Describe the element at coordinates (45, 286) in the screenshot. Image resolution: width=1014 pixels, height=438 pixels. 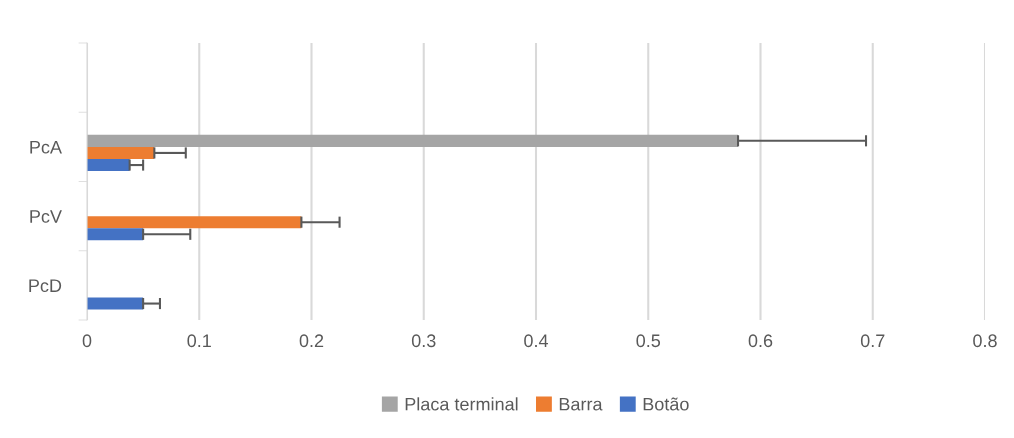
I see `y-tick-label: PcD` at that location.